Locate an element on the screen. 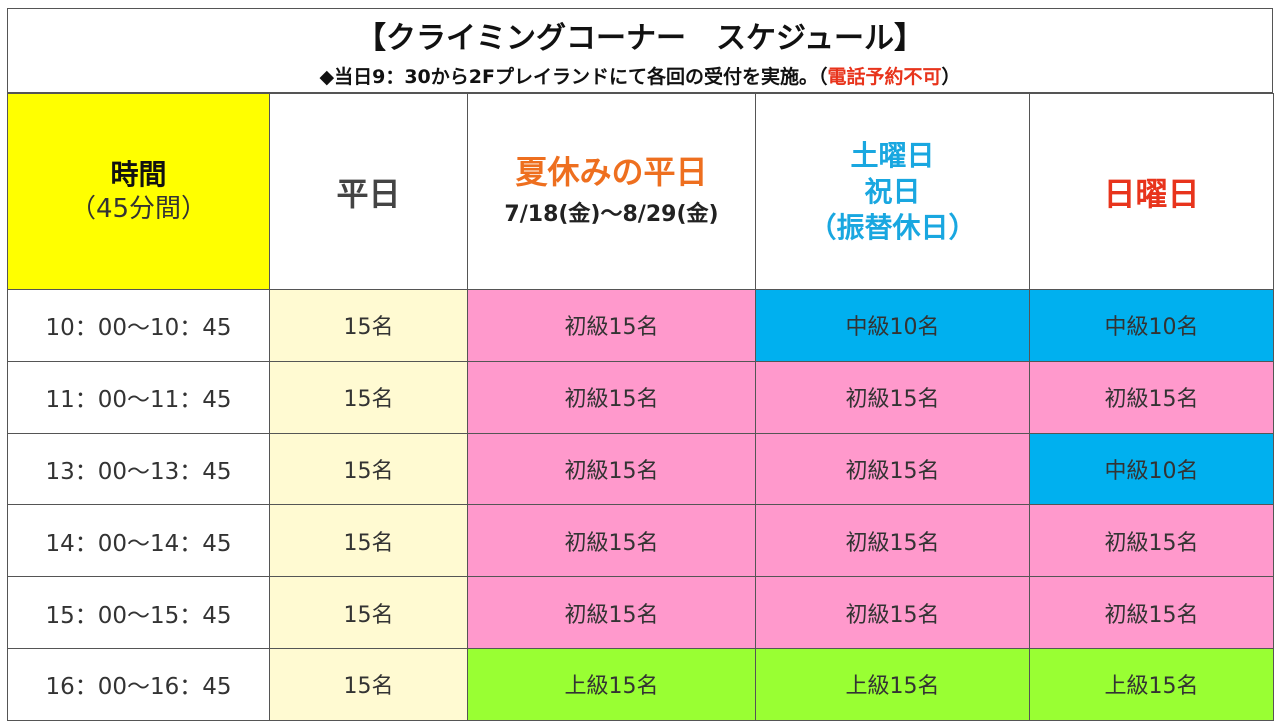 This screenshot has height=721, width=1280. time-slot: 13：00～13：45 is located at coordinates (138, 469).